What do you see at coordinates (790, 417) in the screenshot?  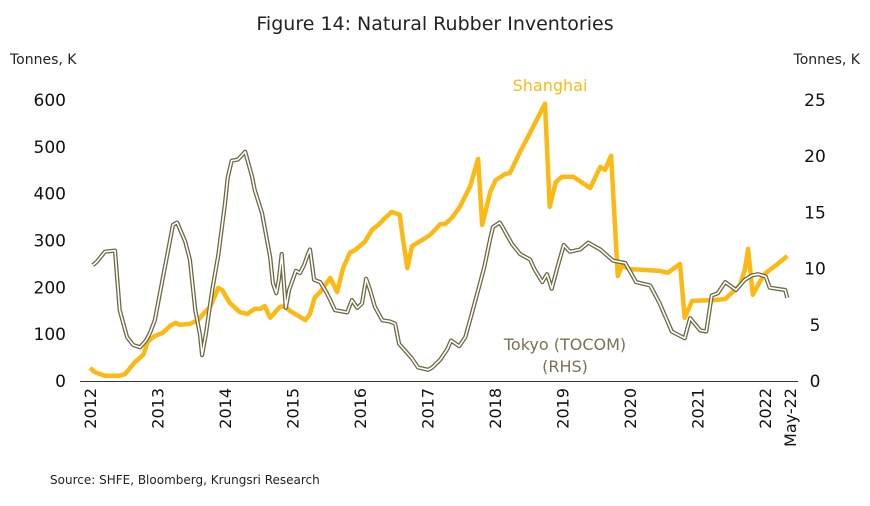 I see `x-tick-label: May-22` at bounding box center [790, 417].